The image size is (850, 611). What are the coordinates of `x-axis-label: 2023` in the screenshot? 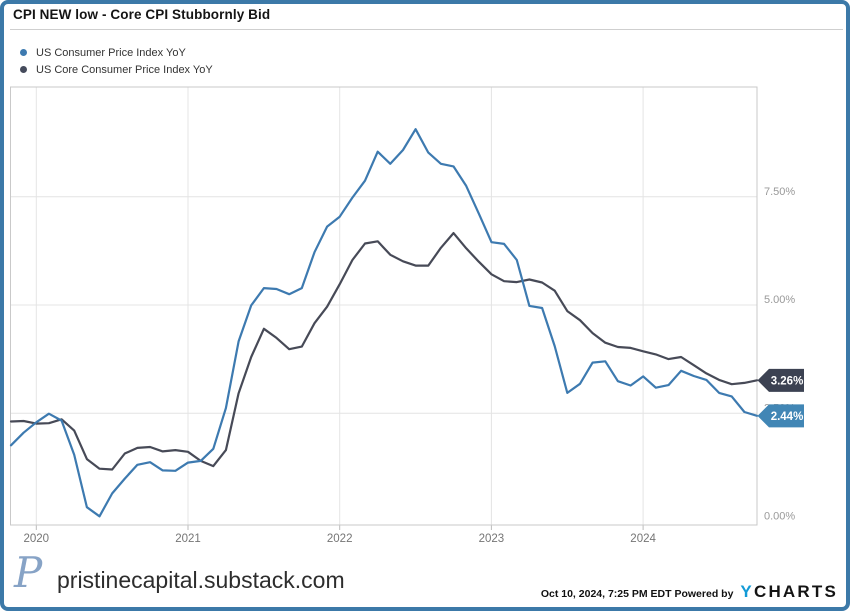 It's located at (492, 539).